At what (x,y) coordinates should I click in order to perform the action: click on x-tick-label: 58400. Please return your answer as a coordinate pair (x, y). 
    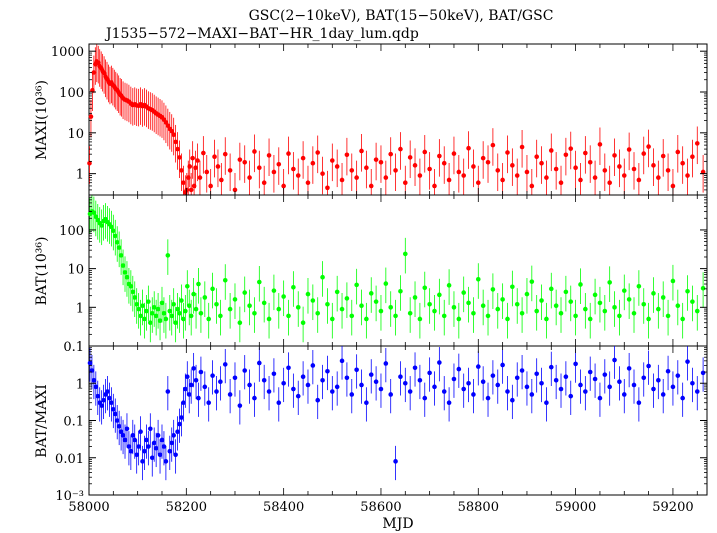
    Looking at the image, I should click on (283, 507).